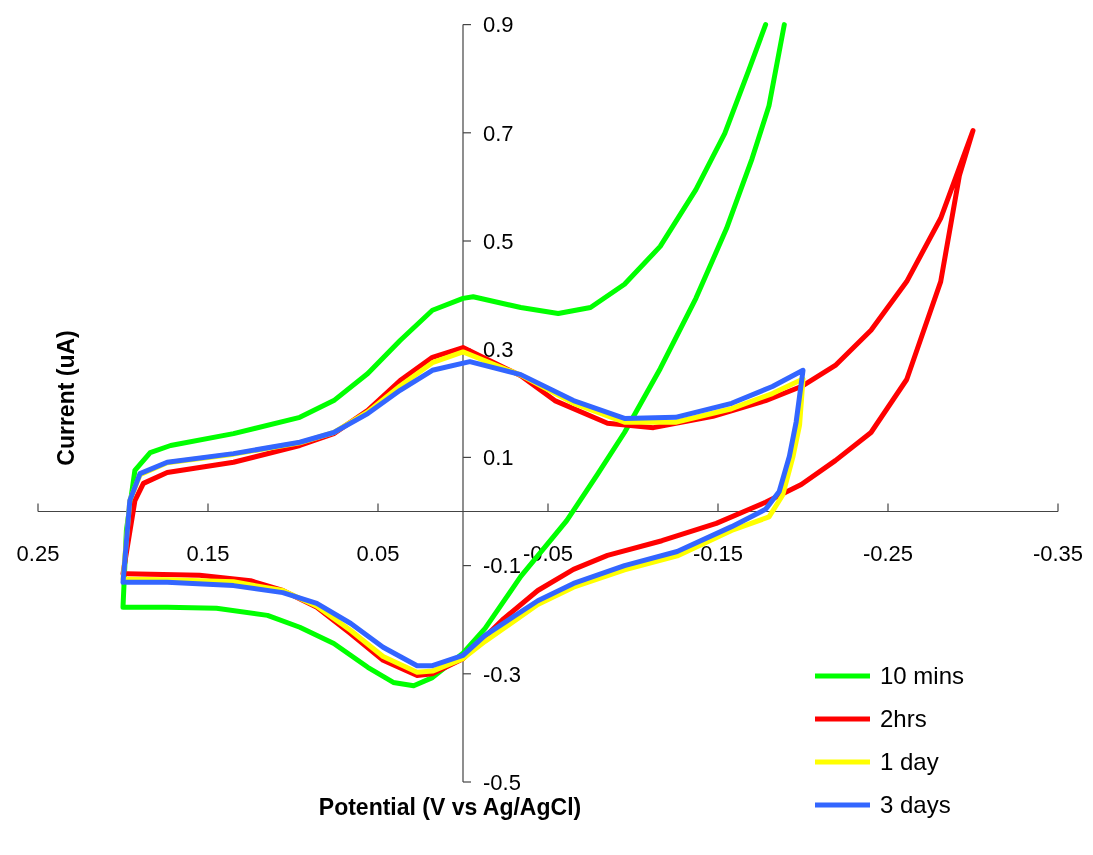  Describe the element at coordinates (909, 762) in the screenshot. I see `legend-label: 1 day` at that location.